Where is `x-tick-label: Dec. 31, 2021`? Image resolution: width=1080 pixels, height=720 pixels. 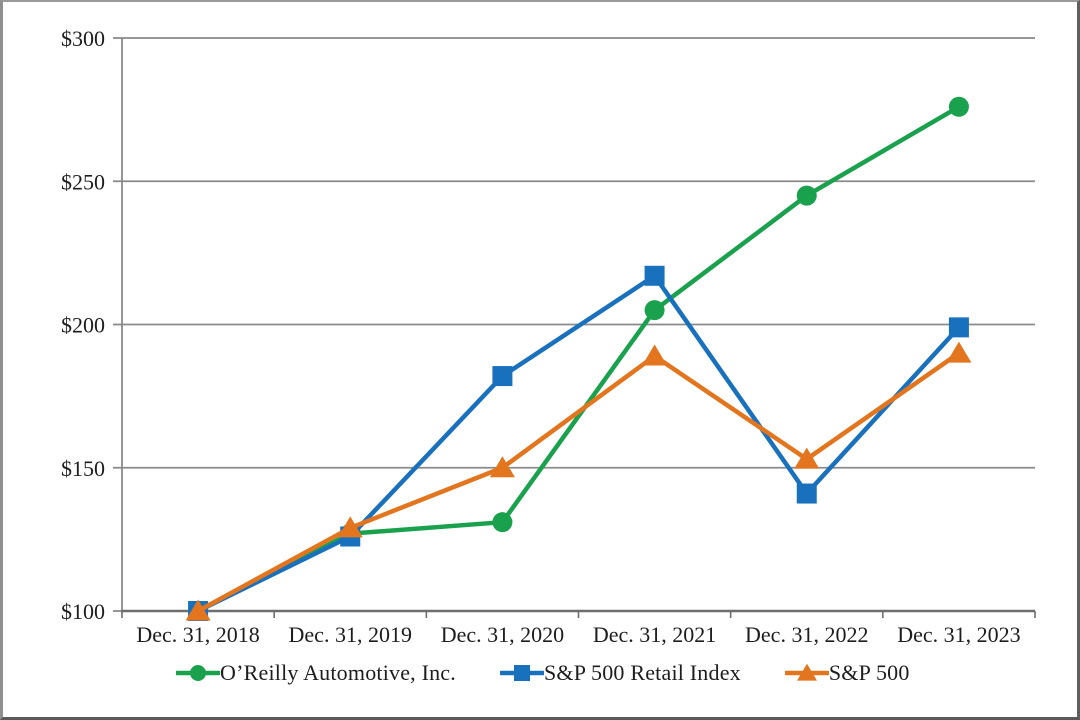 x-tick-label: Dec. 31, 2021 is located at coordinates (654, 634).